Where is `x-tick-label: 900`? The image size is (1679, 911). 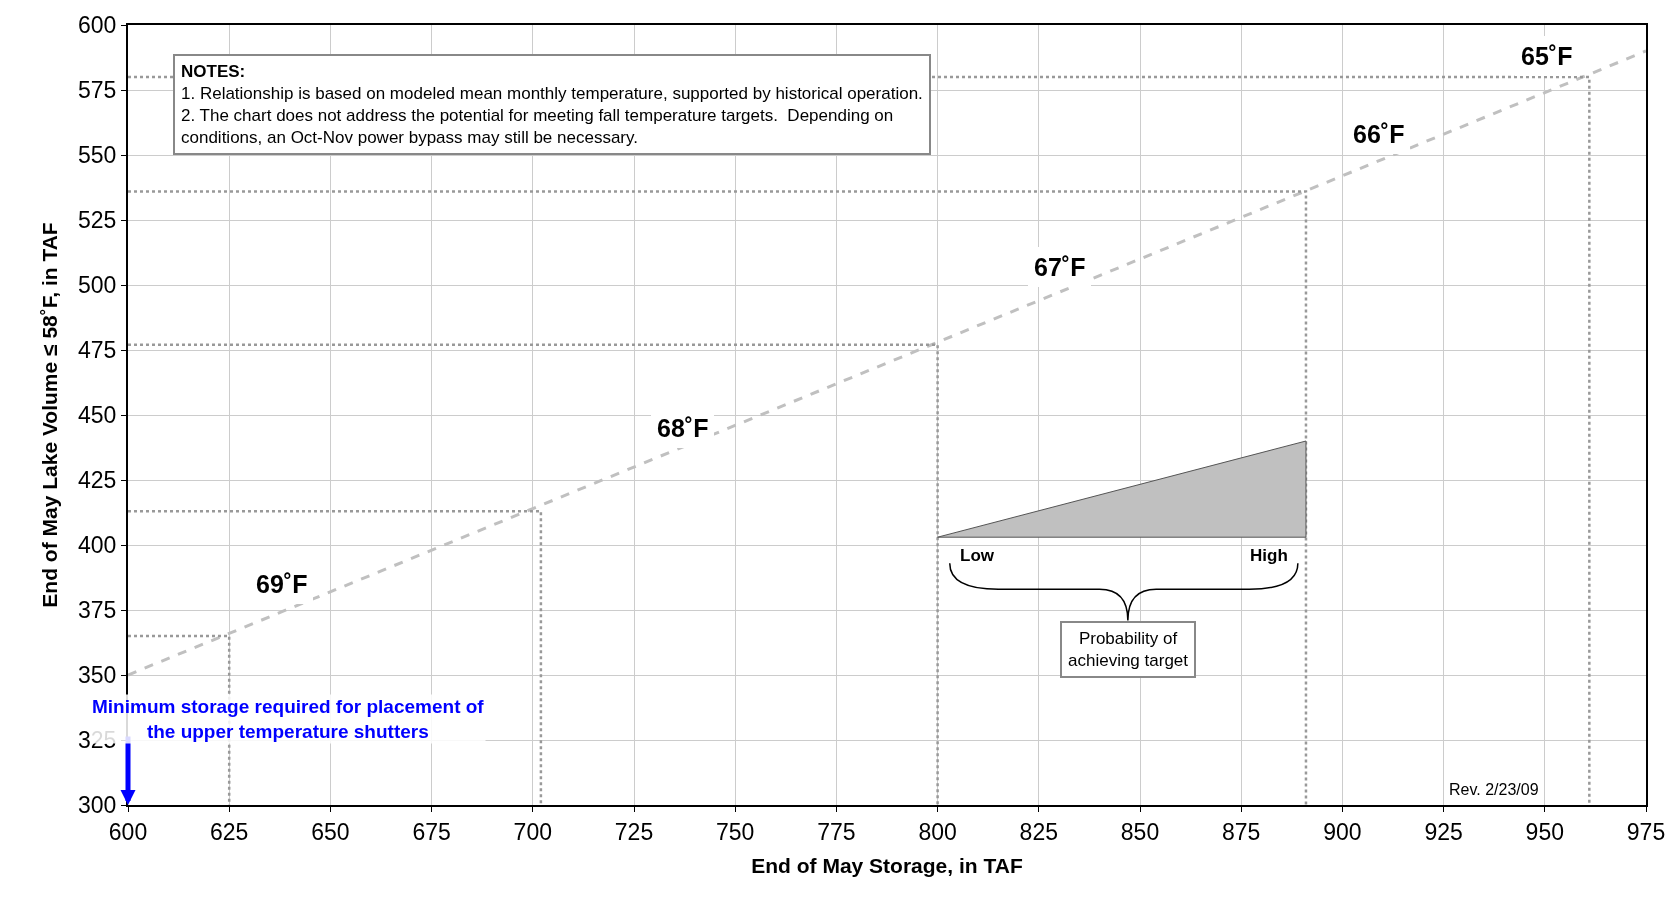 x-tick-label: 900 is located at coordinates (1342, 831).